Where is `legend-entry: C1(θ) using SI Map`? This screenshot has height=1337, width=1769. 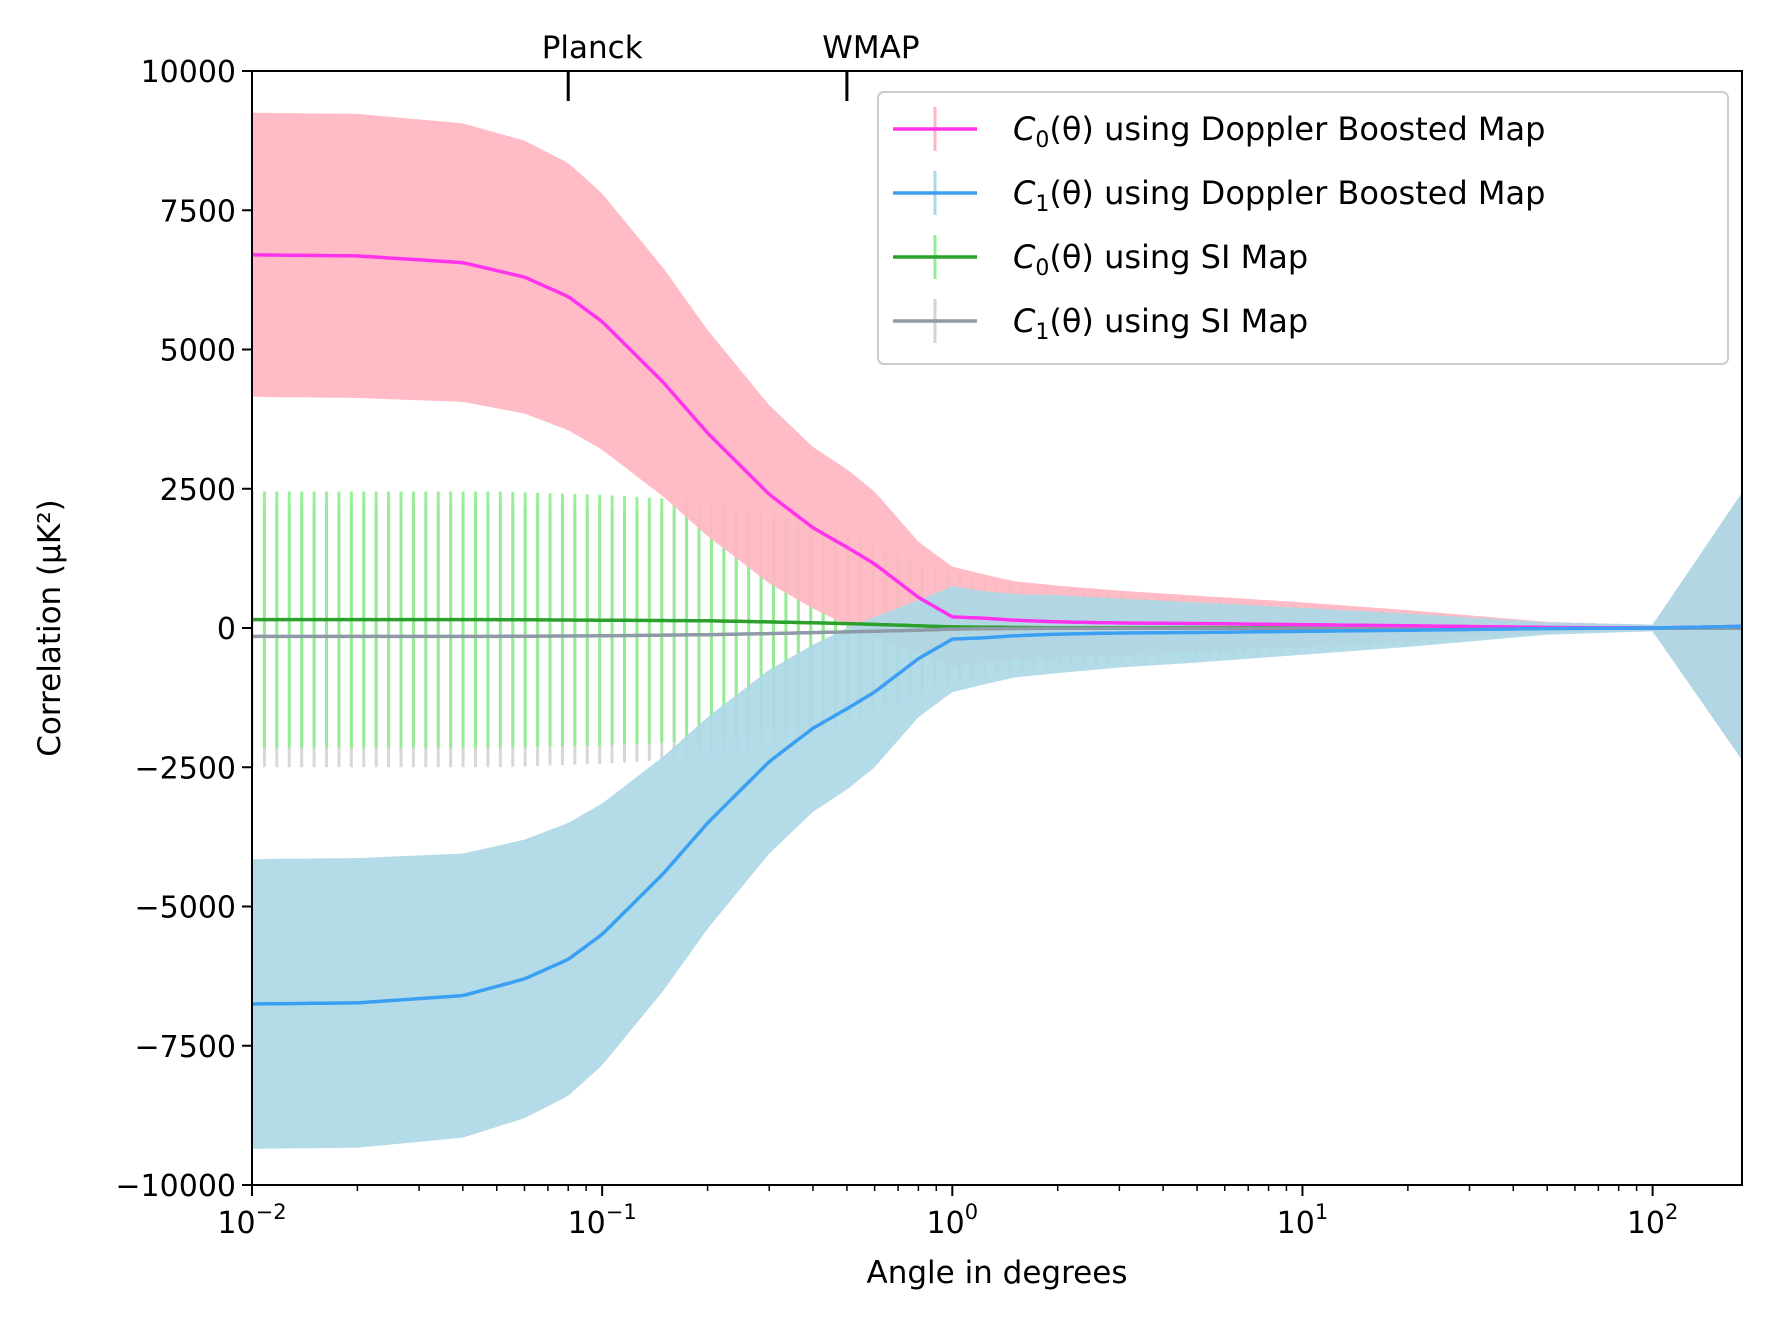
legend-entry: C1(θ) using SI Map is located at coordinates (1100, 322).